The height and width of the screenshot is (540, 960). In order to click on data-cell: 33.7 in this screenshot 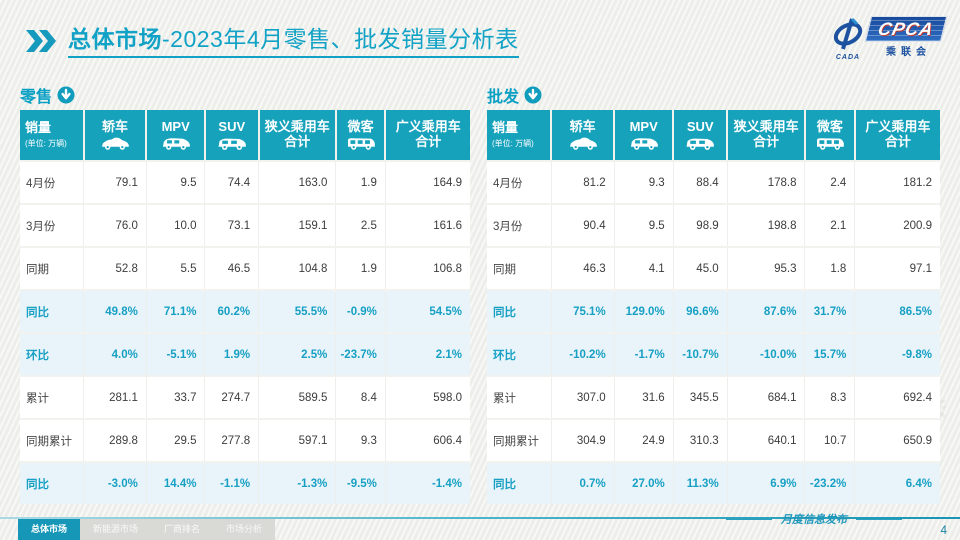, I will do `click(175, 397)`.